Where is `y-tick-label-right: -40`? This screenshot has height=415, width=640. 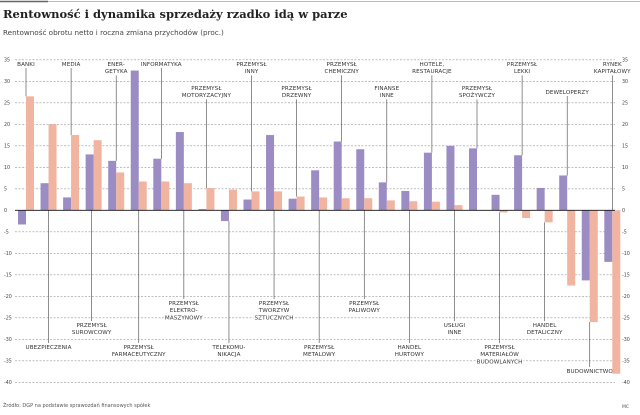 y-tick-label-right: -40 is located at coordinates (626, 383).